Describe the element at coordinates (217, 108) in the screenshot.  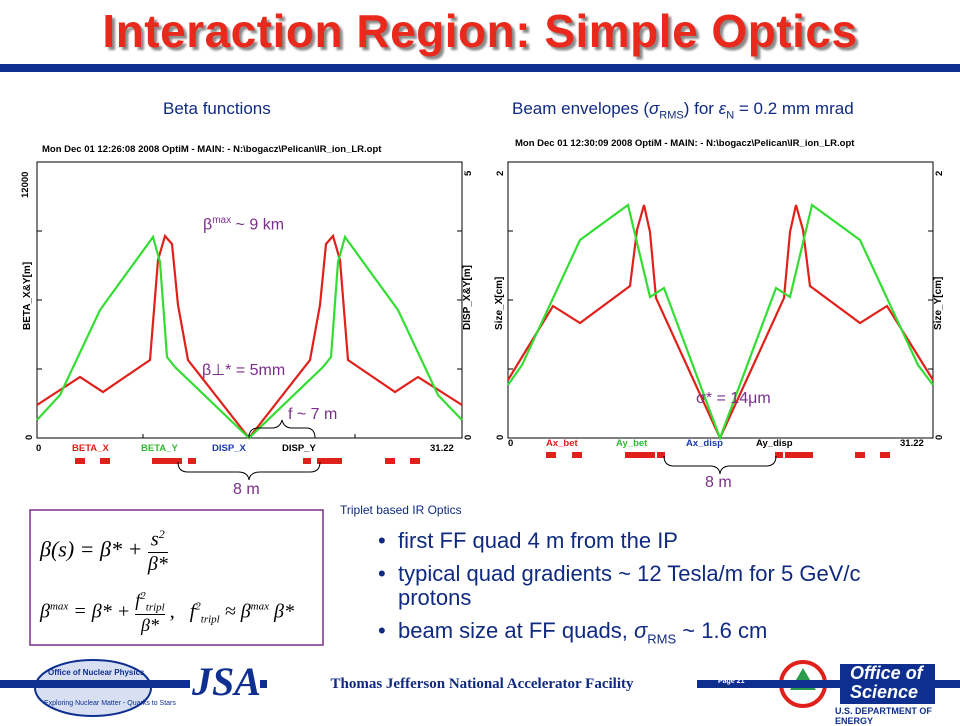
I see `left-panel-subtitle: Beta functions` at that location.